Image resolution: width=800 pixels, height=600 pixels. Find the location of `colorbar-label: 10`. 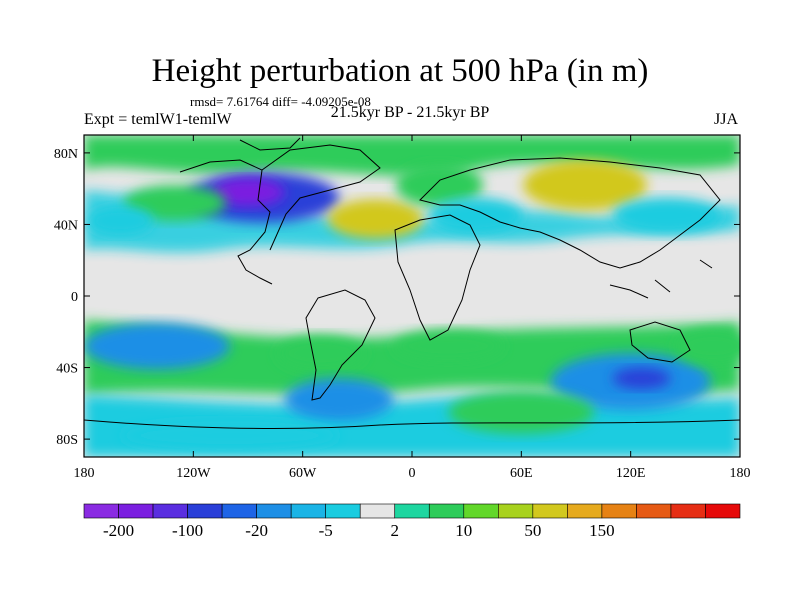

colorbar-label: 10 is located at coordinates (463, 530).